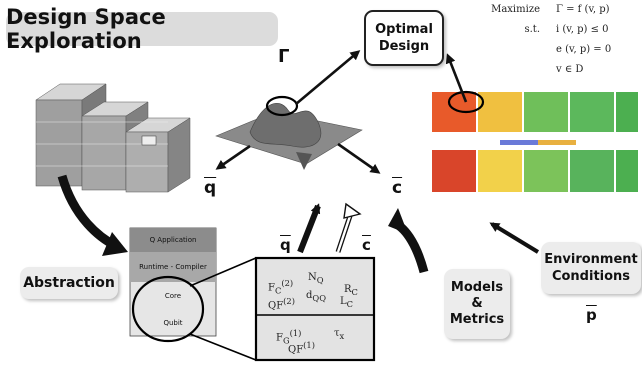  What do you see at coordinates (113, 138) in the screenshot?
I see `stack-icon` at bounding box center [113, 138].